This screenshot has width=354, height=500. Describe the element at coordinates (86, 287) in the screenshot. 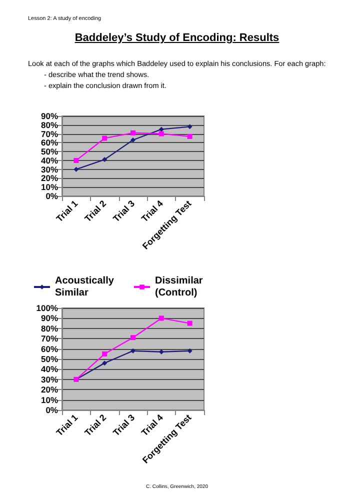

I see `legend-label: Acoustically Similar` at that location.